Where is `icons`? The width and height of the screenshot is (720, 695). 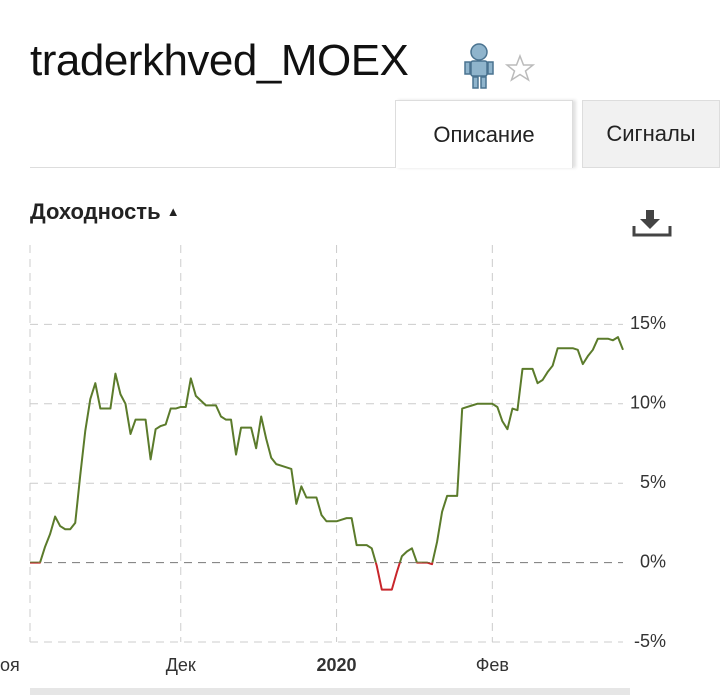 icons is located at coordinates (500, 66).